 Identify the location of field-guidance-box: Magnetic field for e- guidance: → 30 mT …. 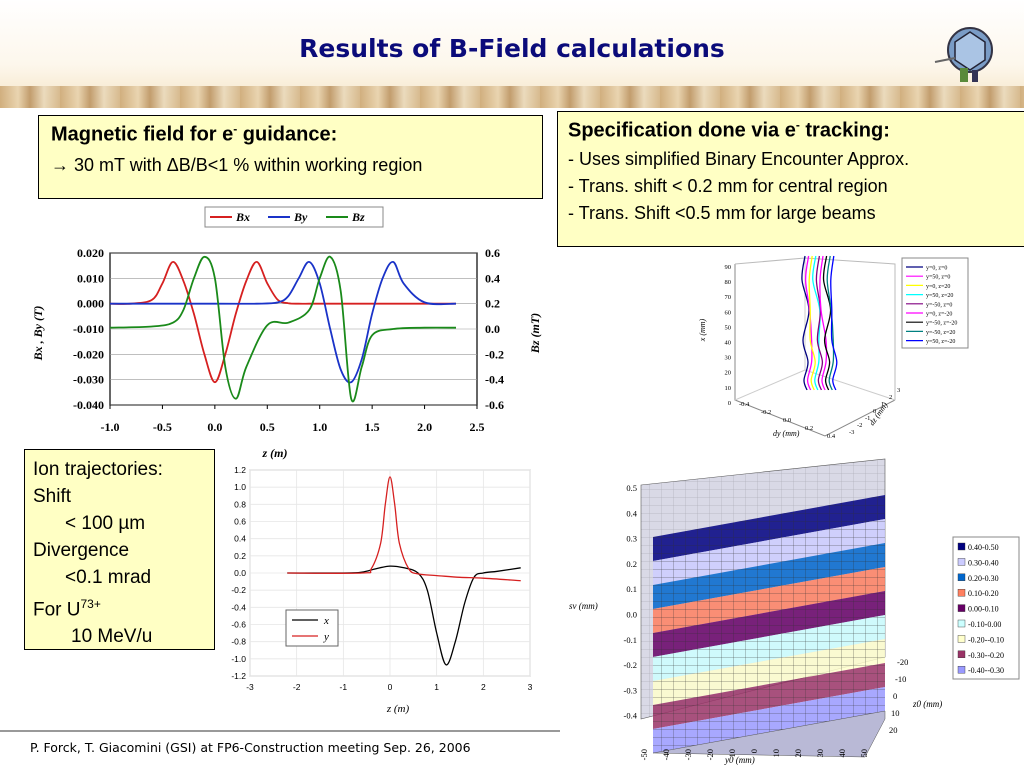
(290, 157).